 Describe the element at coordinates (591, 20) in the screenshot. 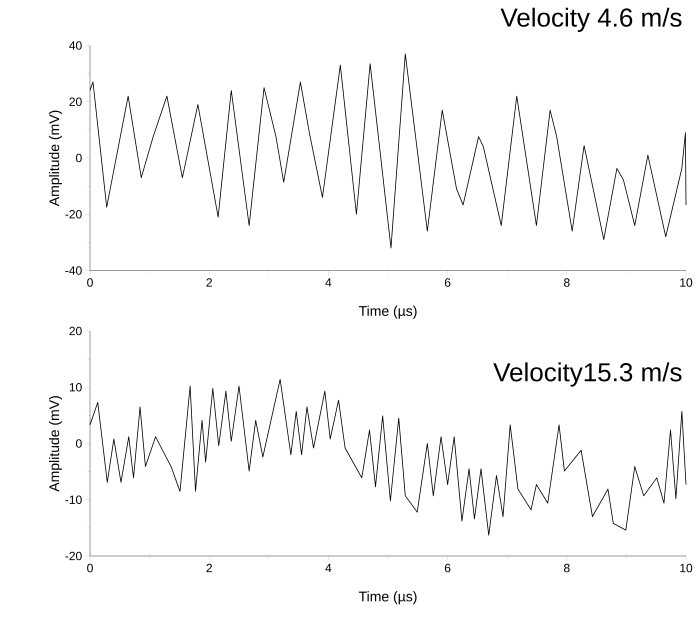

I see `chart-title: Velocity 4.6 m/s` at that location.